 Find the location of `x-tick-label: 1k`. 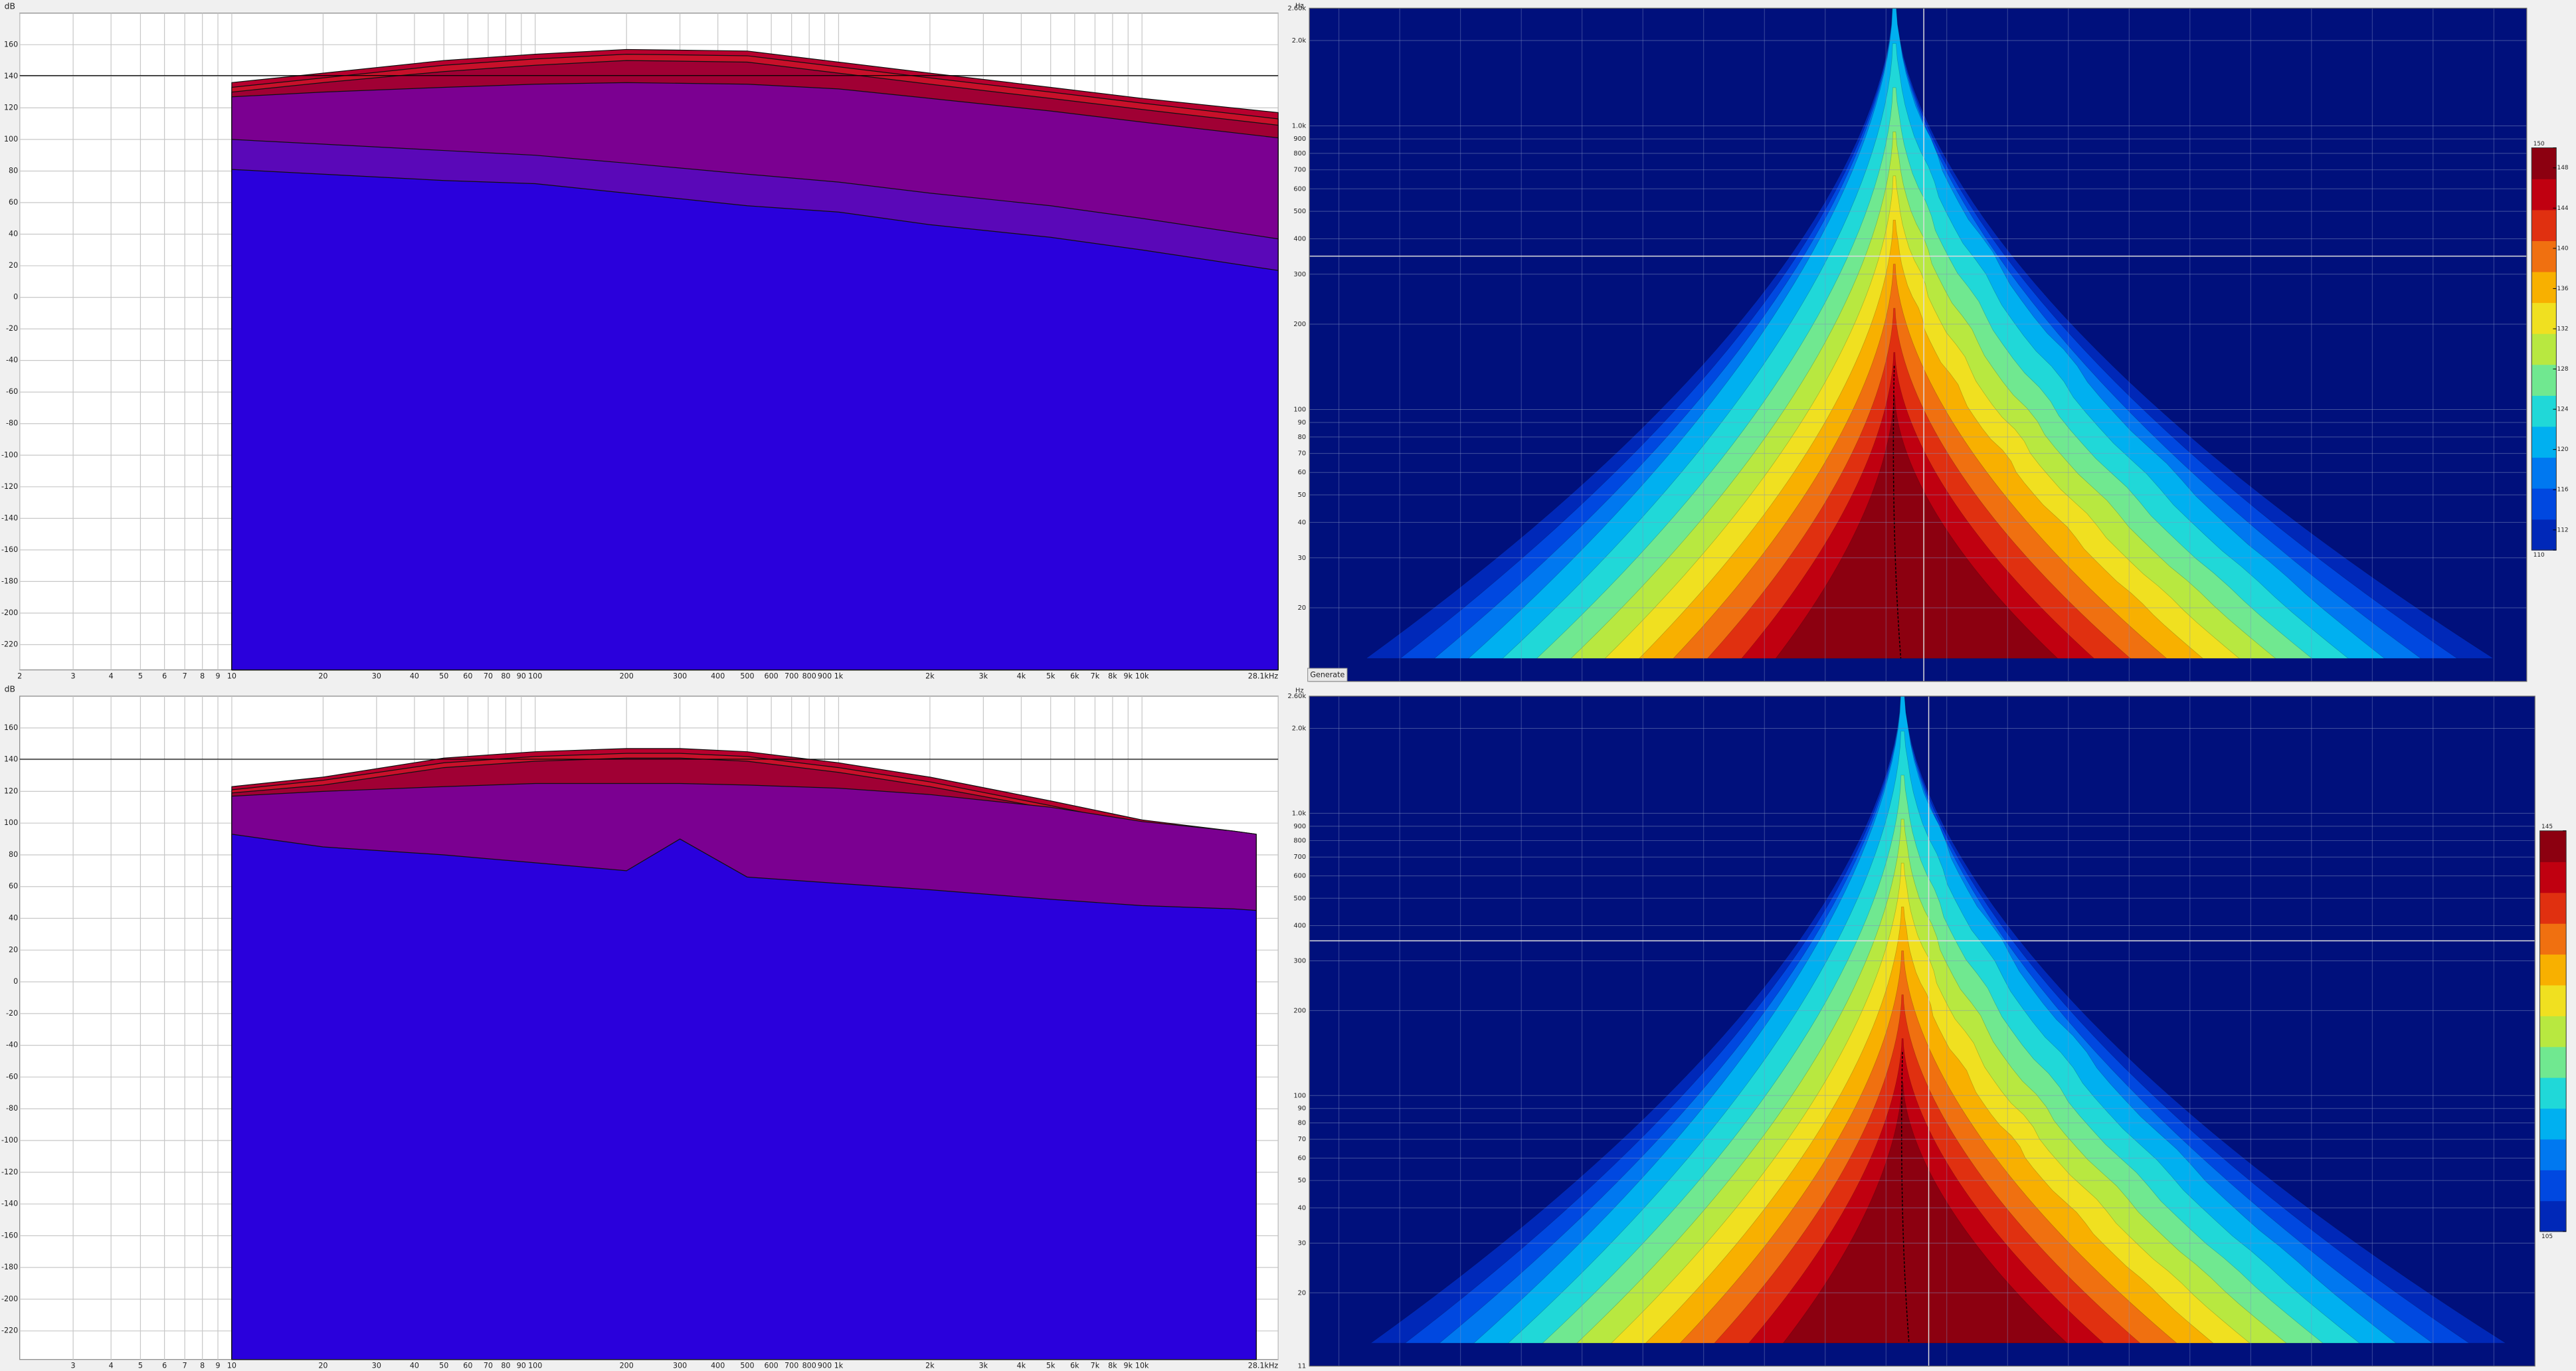

x-tick-label: 1k is located at coordinates (839, 1366).